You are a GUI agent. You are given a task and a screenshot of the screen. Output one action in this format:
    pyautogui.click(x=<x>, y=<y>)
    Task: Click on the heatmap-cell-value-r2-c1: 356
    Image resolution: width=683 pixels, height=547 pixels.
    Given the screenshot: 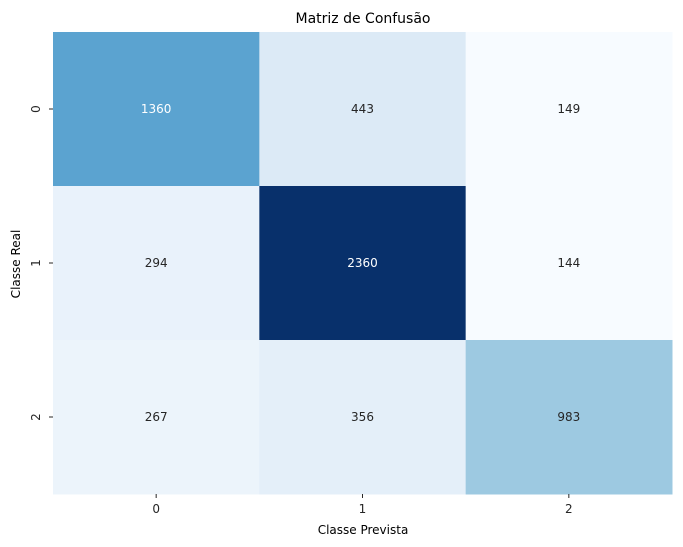 What is the action you would take?
    pyautogui.click(x=362, y=417)
    